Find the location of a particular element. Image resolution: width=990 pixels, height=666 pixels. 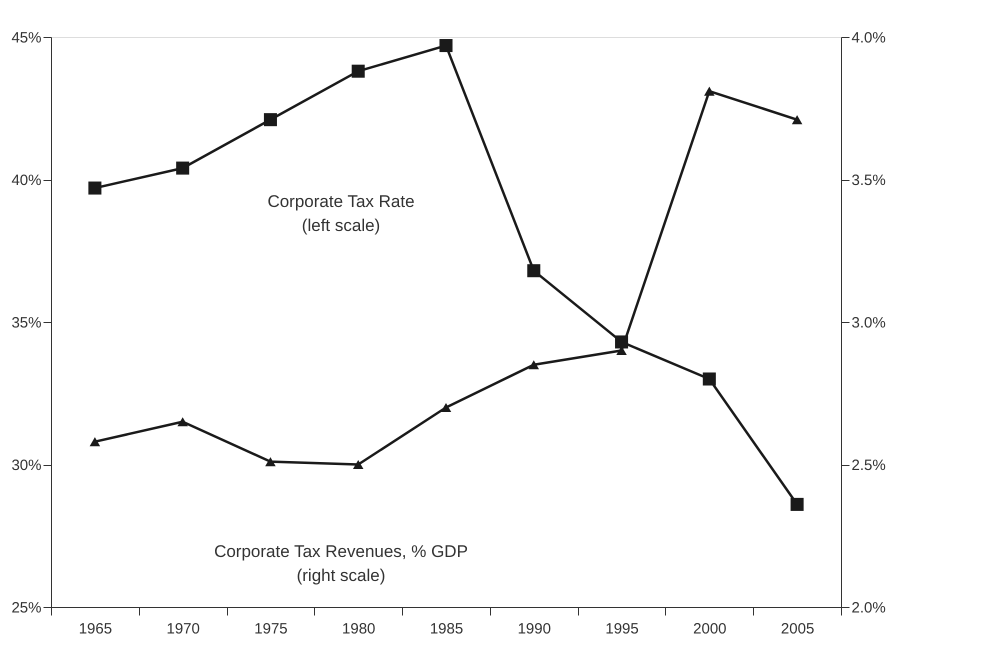

x-tick-label: 1990 is located at coordinates (534, 629).